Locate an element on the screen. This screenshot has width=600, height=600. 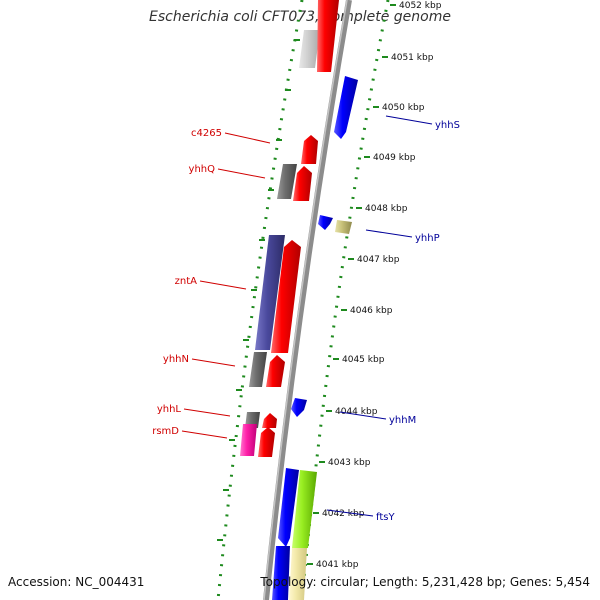
gene-block-purple-znta is located at coordinates (270, 292).